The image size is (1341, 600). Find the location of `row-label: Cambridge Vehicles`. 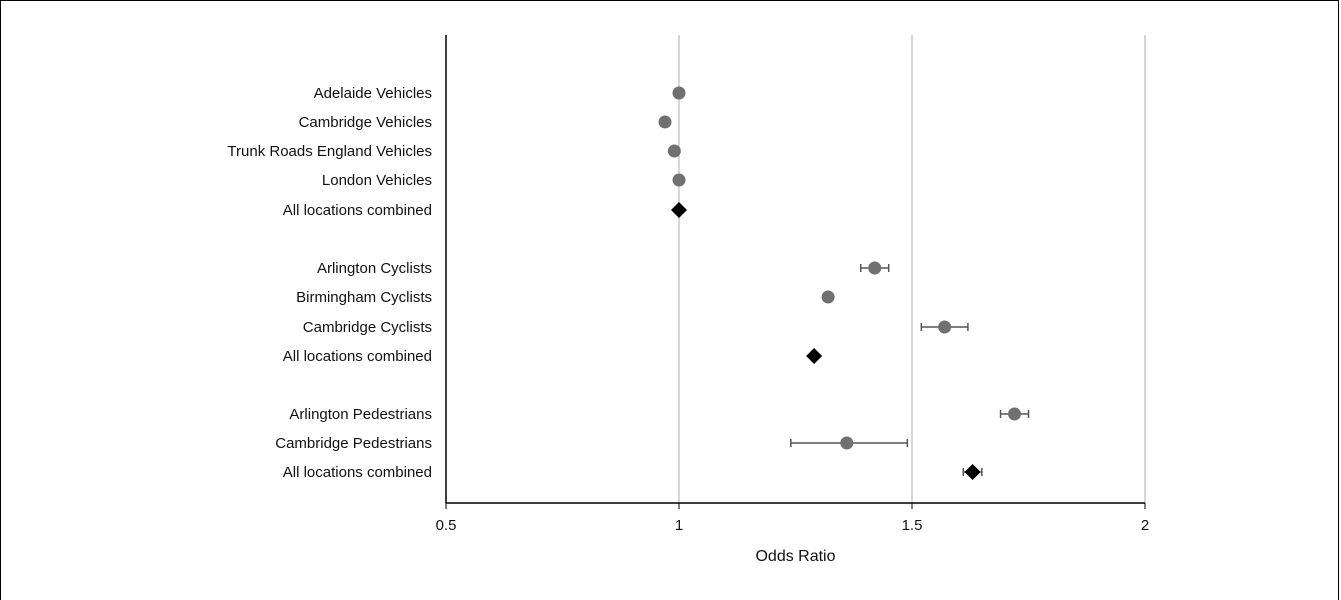

row-label: Cambridge Vehicles is located at coordinates (365, 122).